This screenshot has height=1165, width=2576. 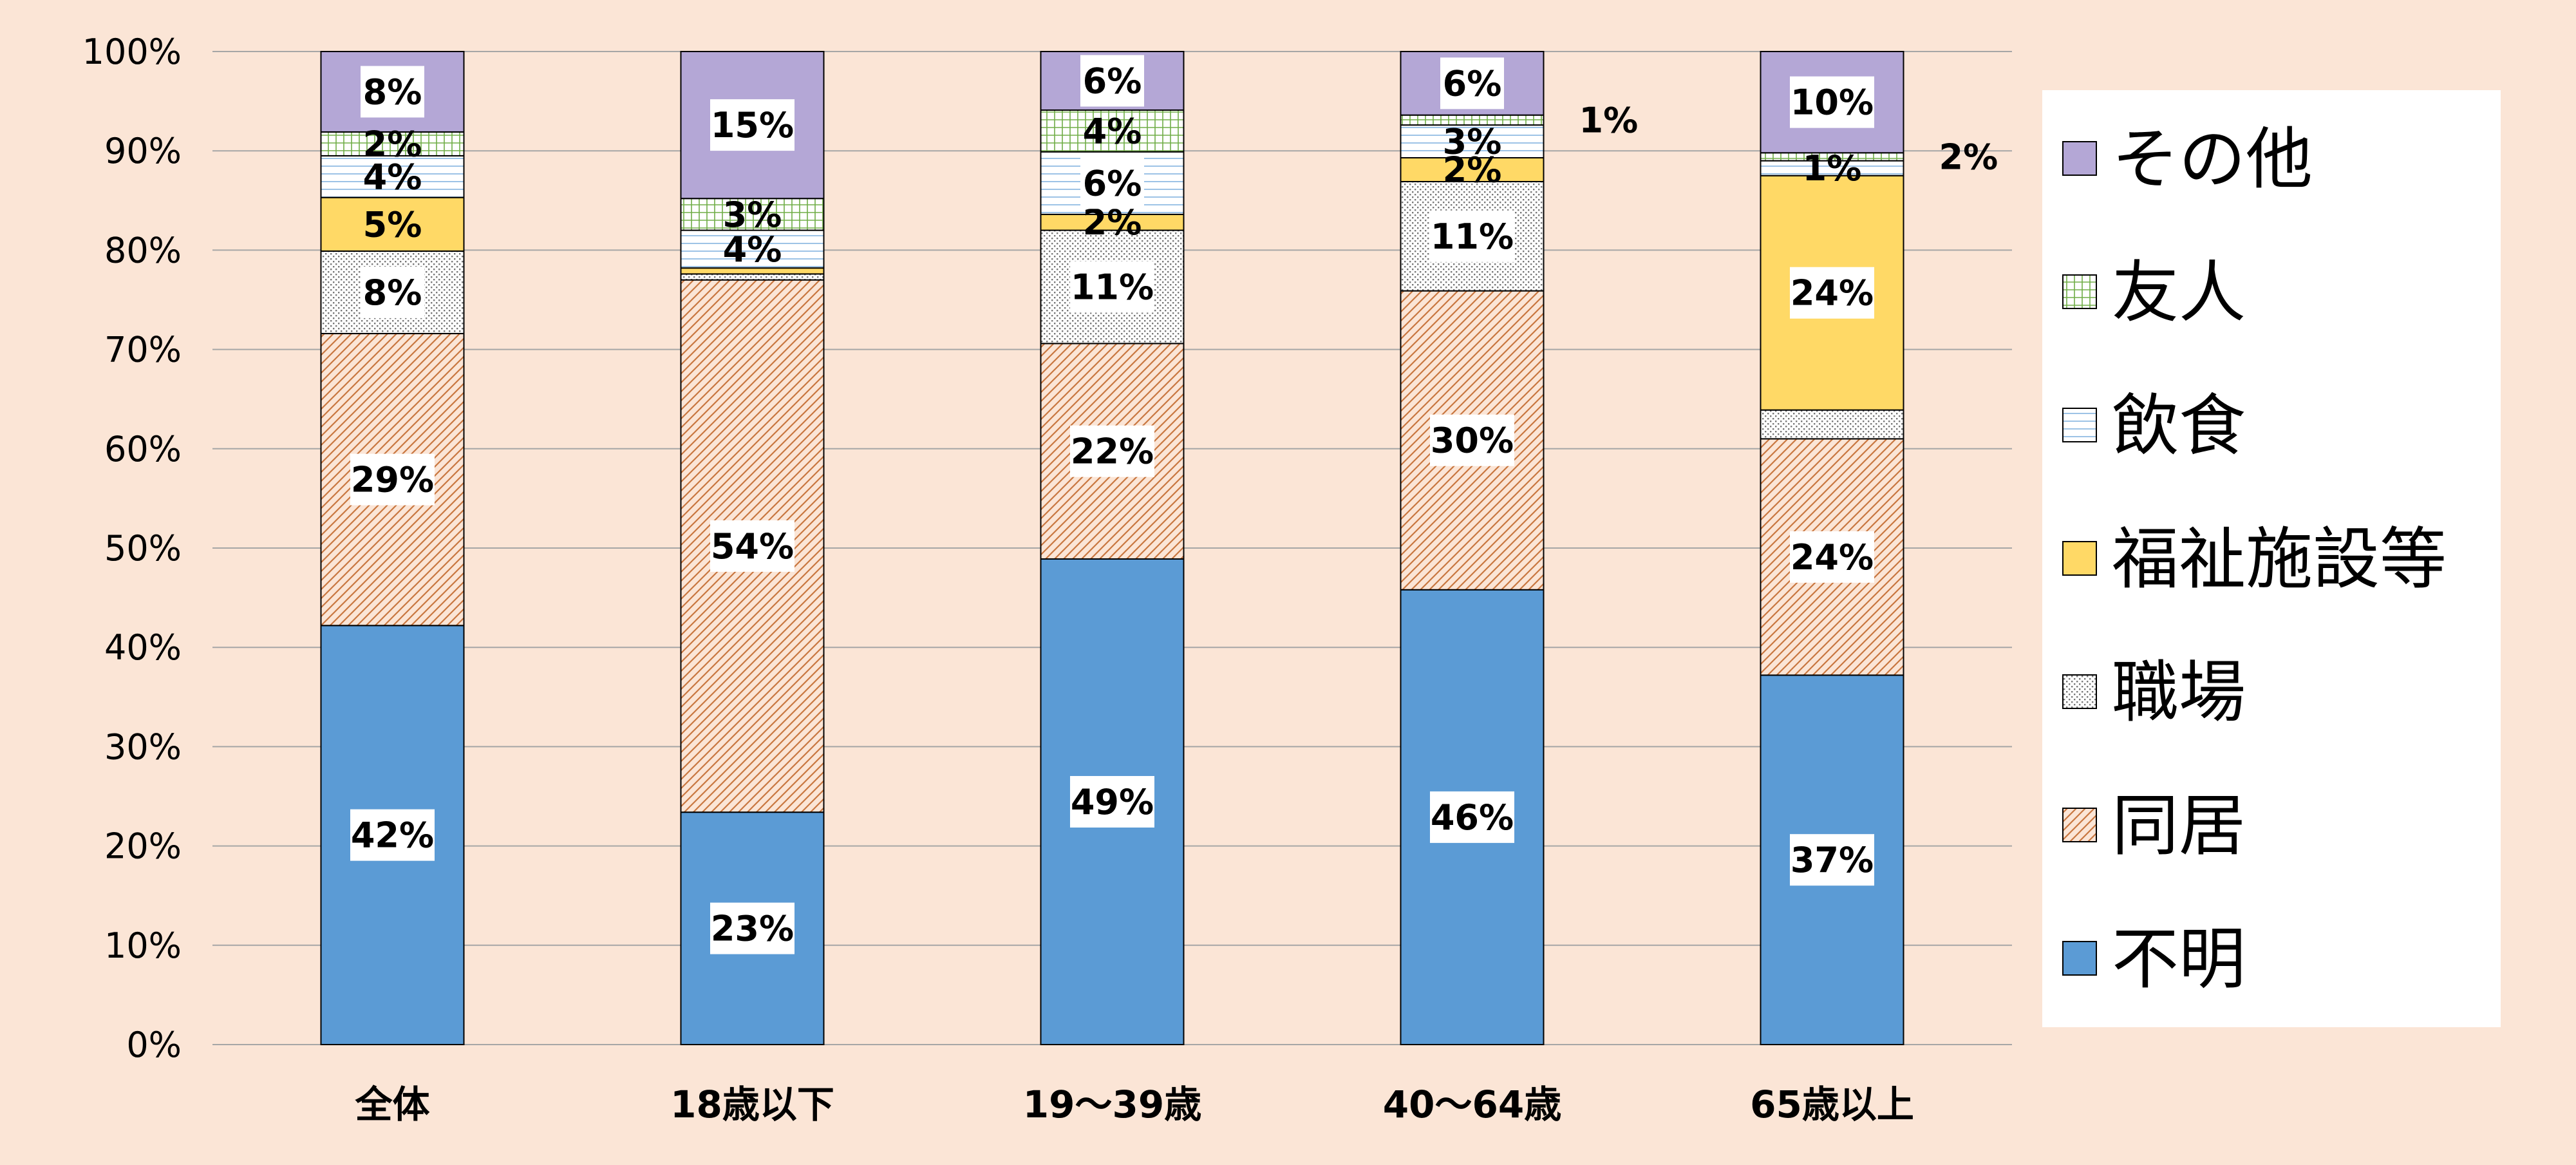 What do you see at coordinates (2179, 825) in the screenshot?
I see `legend-label: 同居` at bounding box center [2179, 825].